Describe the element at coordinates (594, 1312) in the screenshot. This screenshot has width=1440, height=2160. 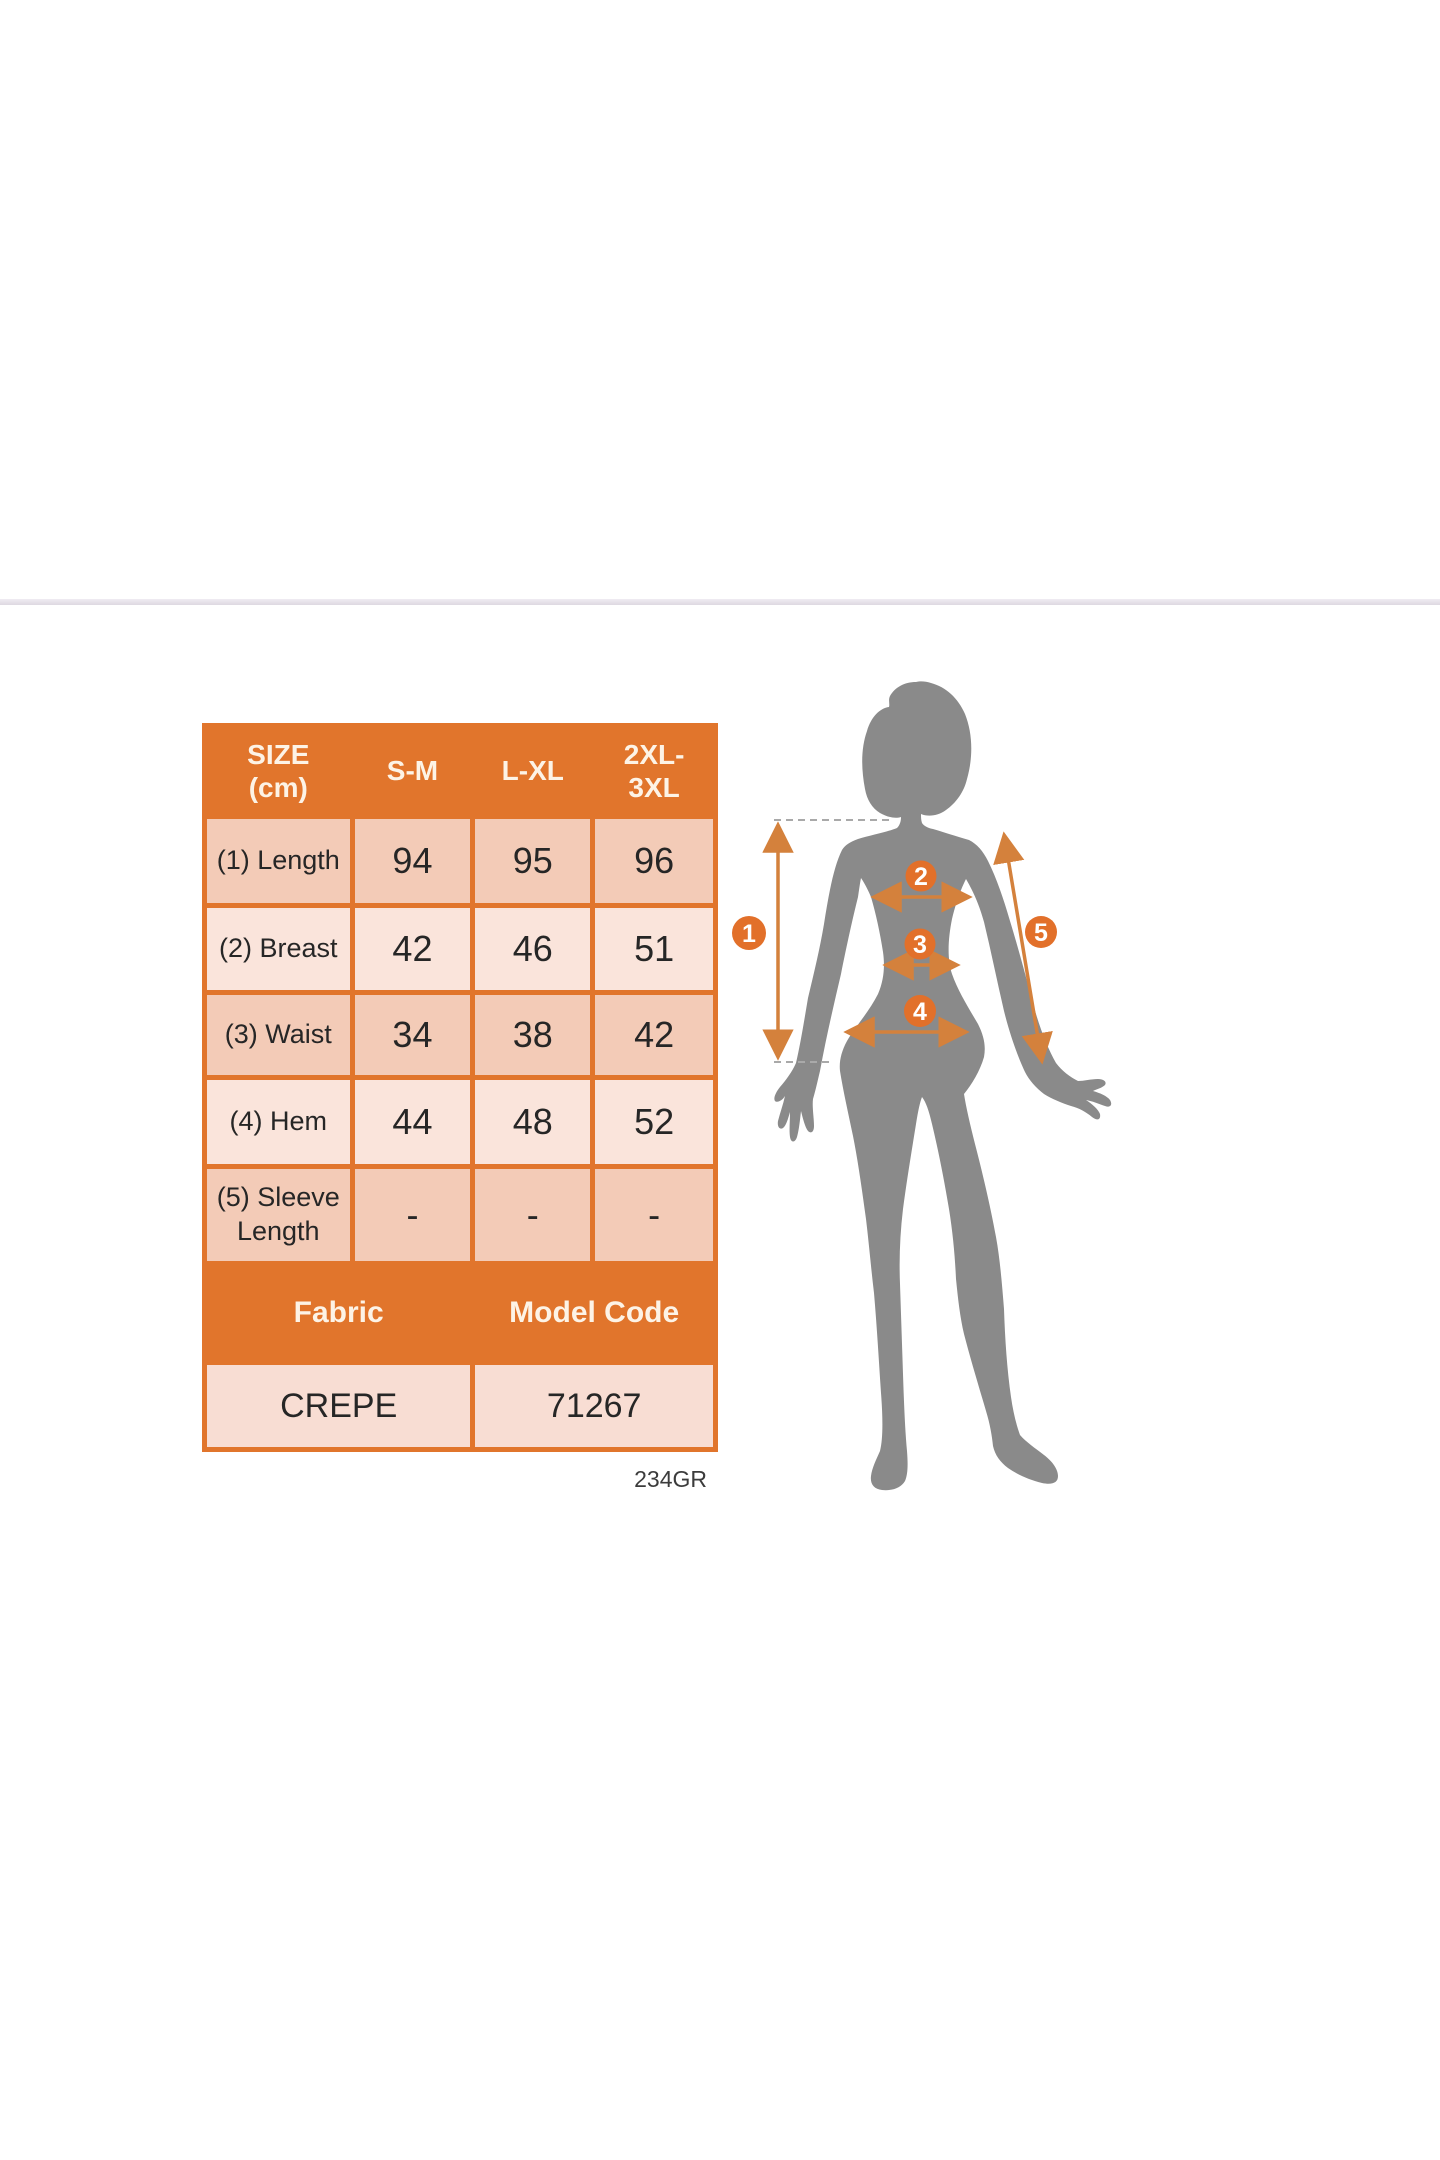
I see `model-code-header: Model Code` at that location.